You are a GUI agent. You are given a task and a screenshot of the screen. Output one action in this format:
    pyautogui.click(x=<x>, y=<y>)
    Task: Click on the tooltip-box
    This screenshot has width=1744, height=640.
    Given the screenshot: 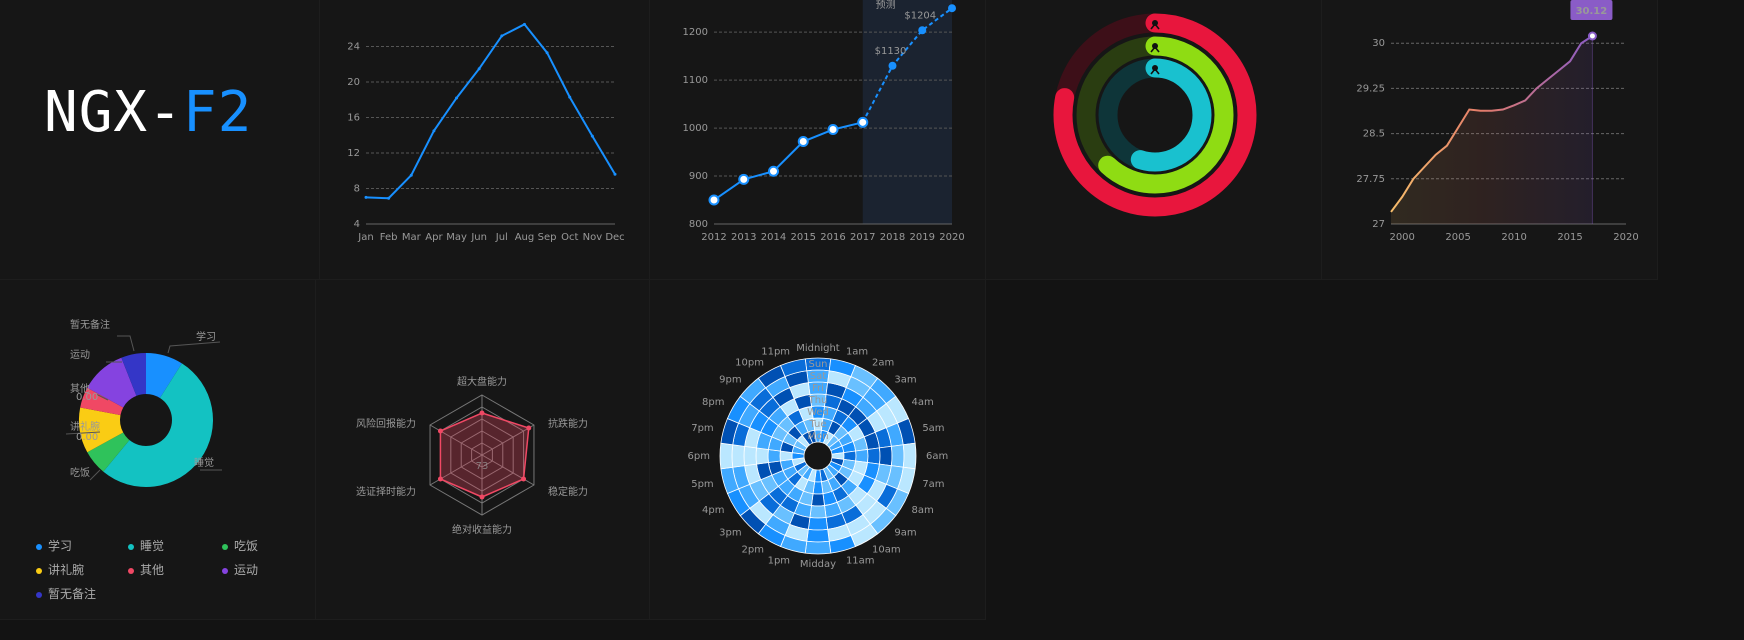 What is the action you would take?
    pyautogui.click(x=1591, y=10)
    